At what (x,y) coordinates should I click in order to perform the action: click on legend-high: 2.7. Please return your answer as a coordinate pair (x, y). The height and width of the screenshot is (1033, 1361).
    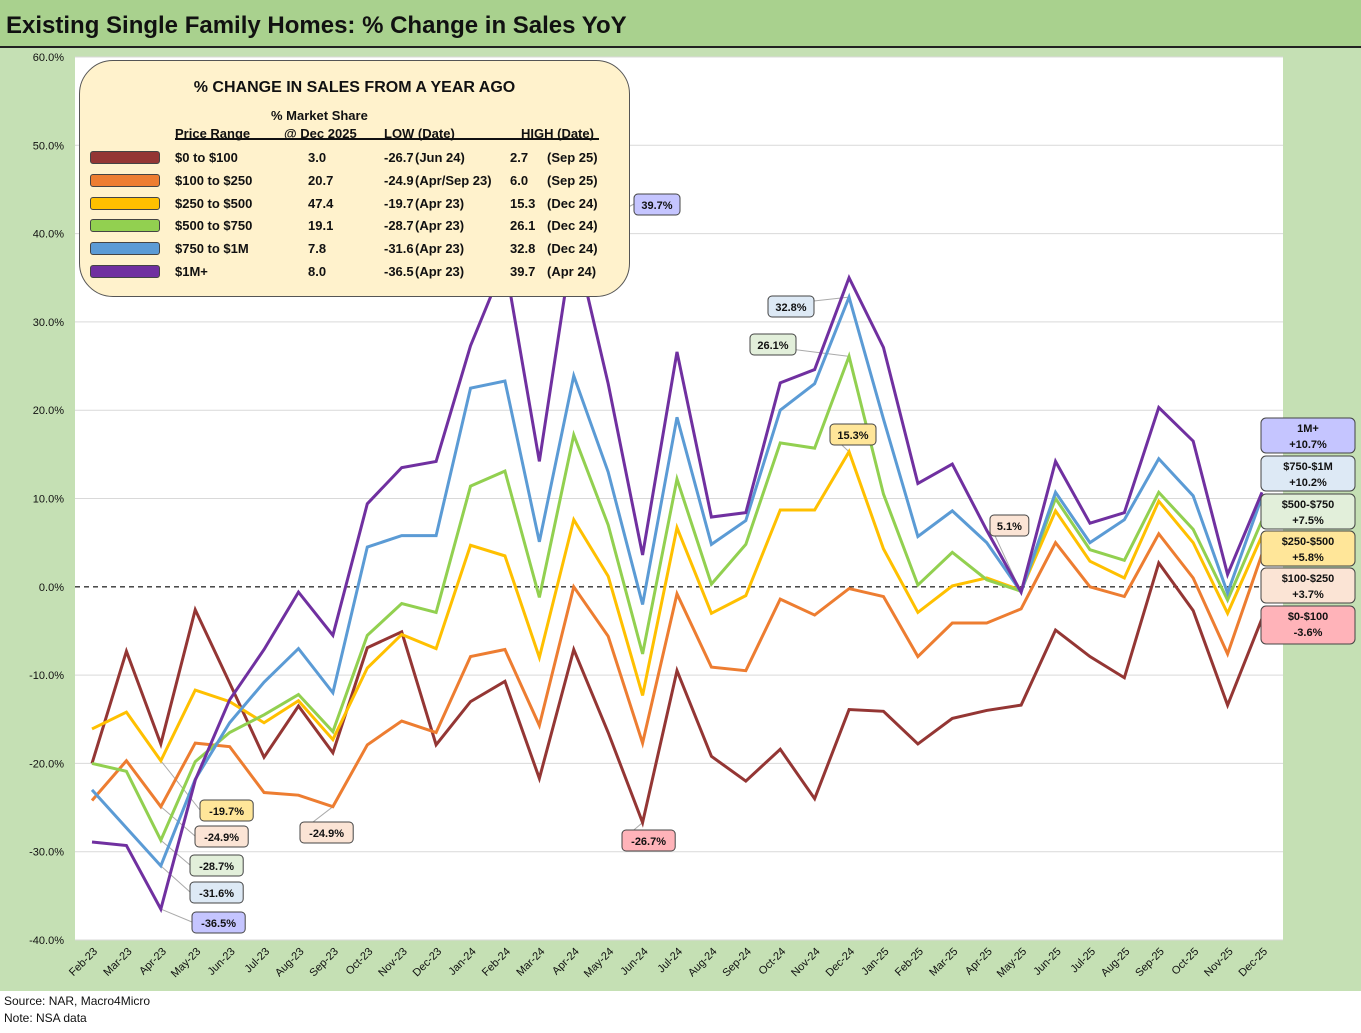
    Looking at the image, I should click on (519, 157).